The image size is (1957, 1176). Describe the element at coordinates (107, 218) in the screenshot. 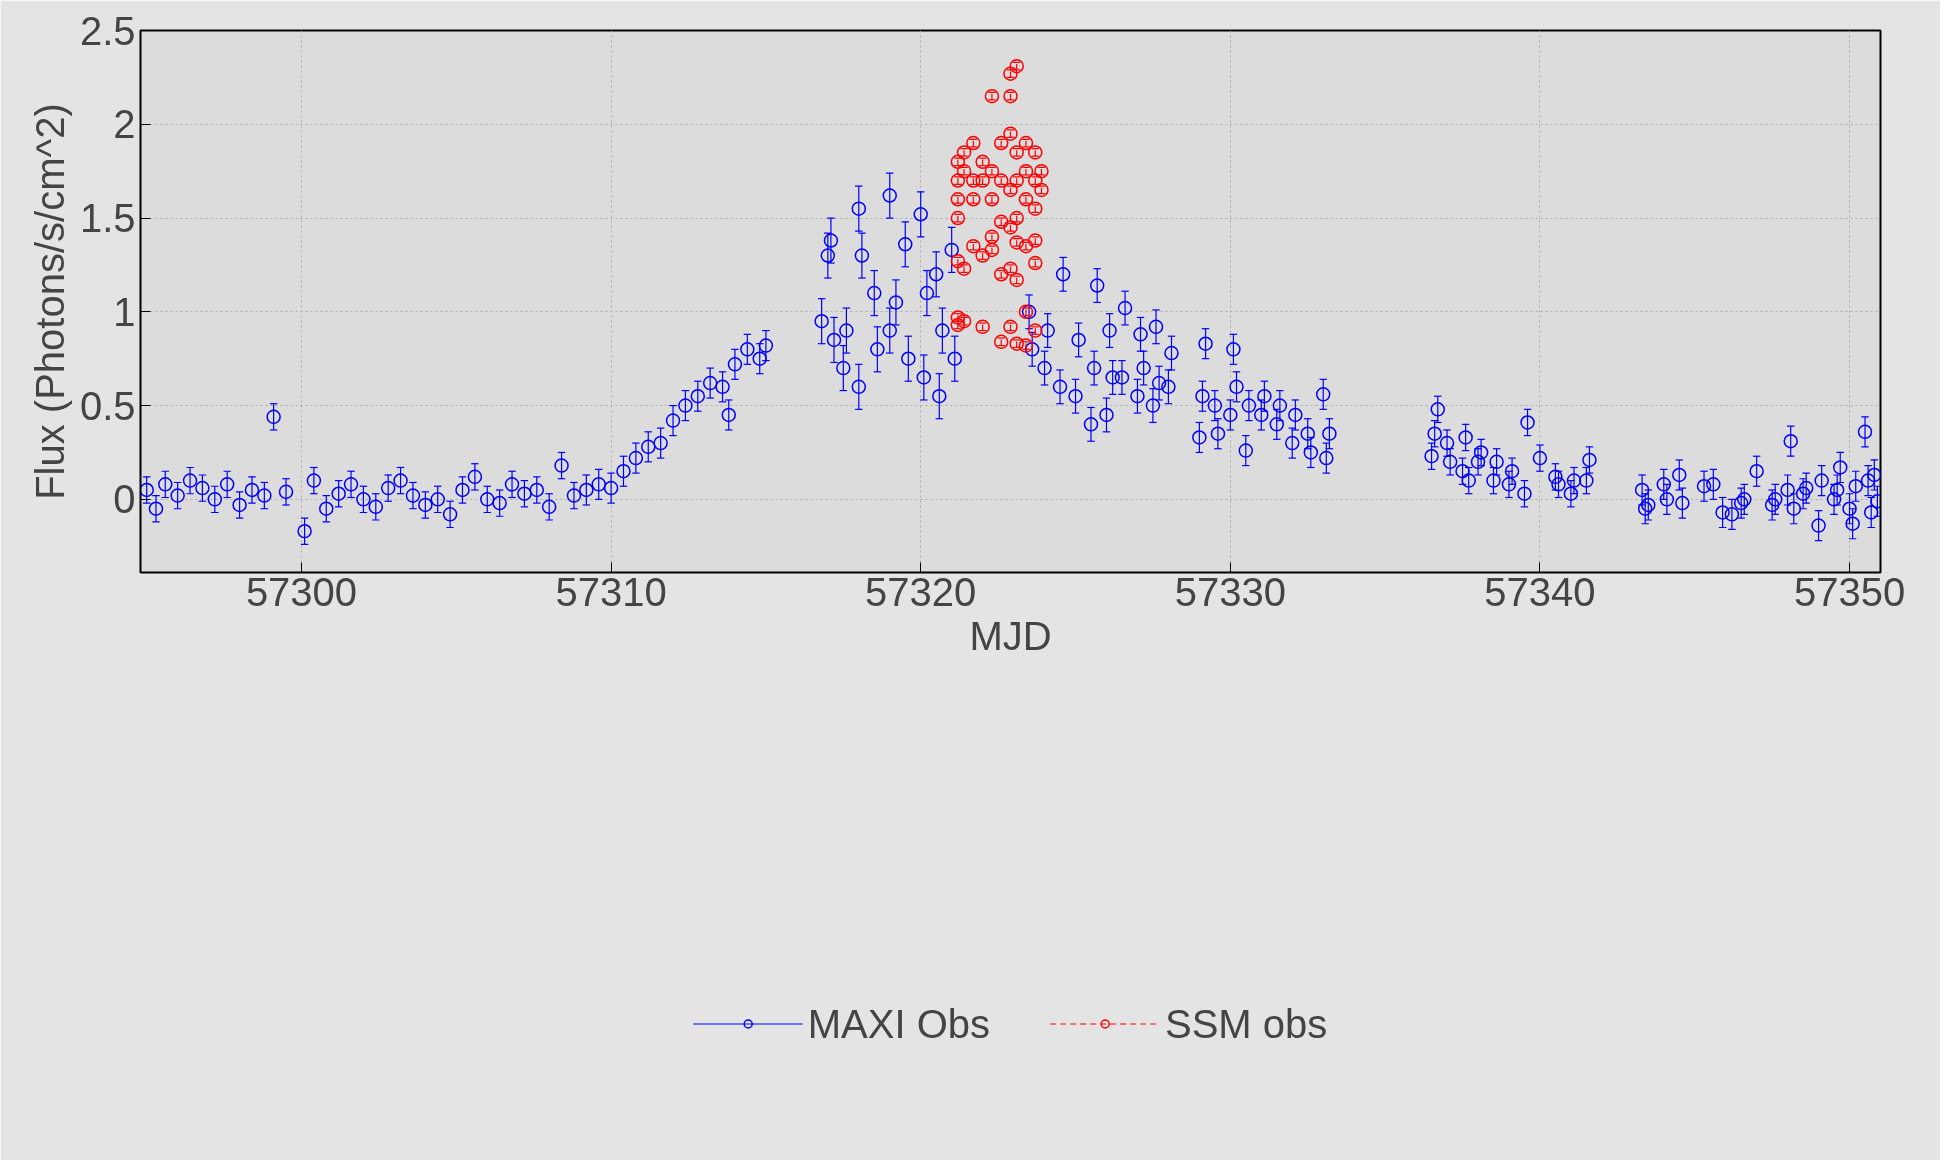

I see `y-tick-label: 1.5` at that location.